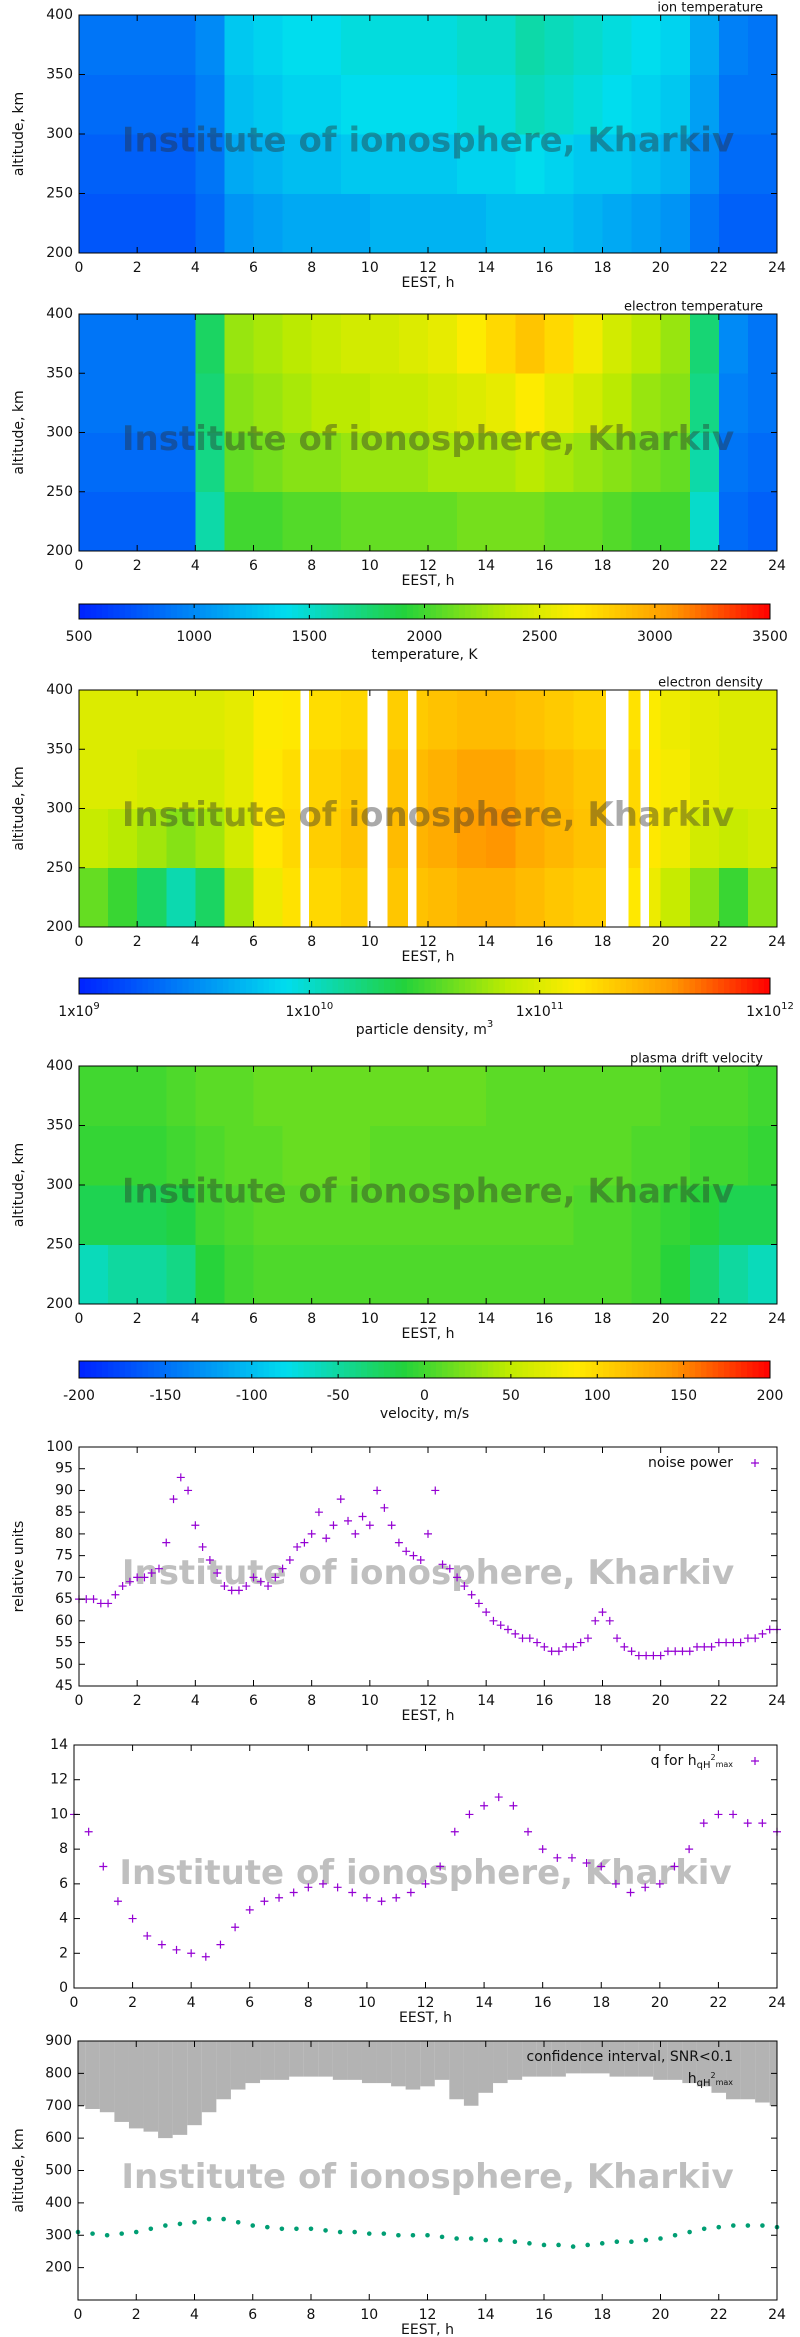 The width and height of the screenshot is (800, 2337). What do you see at coordinates (540, 637) in the screenshot?
I see `colorbar-tick-label: 2500` at bounding box center [540, 637].